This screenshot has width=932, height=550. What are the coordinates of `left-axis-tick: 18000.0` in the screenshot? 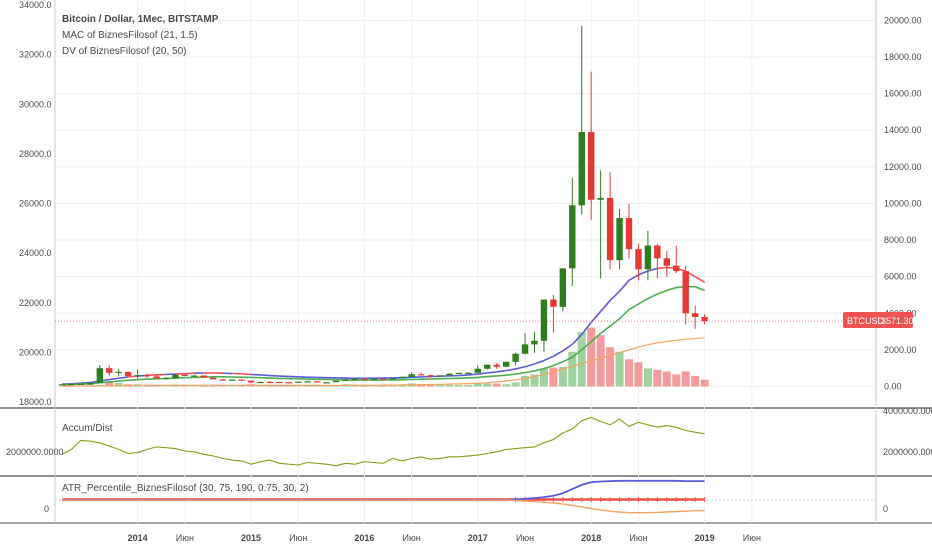 It's located at (35, 402).